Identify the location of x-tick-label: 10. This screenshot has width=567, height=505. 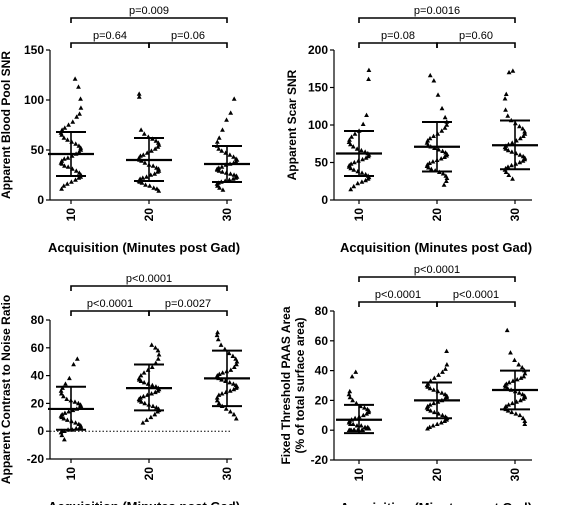
(71, 474).